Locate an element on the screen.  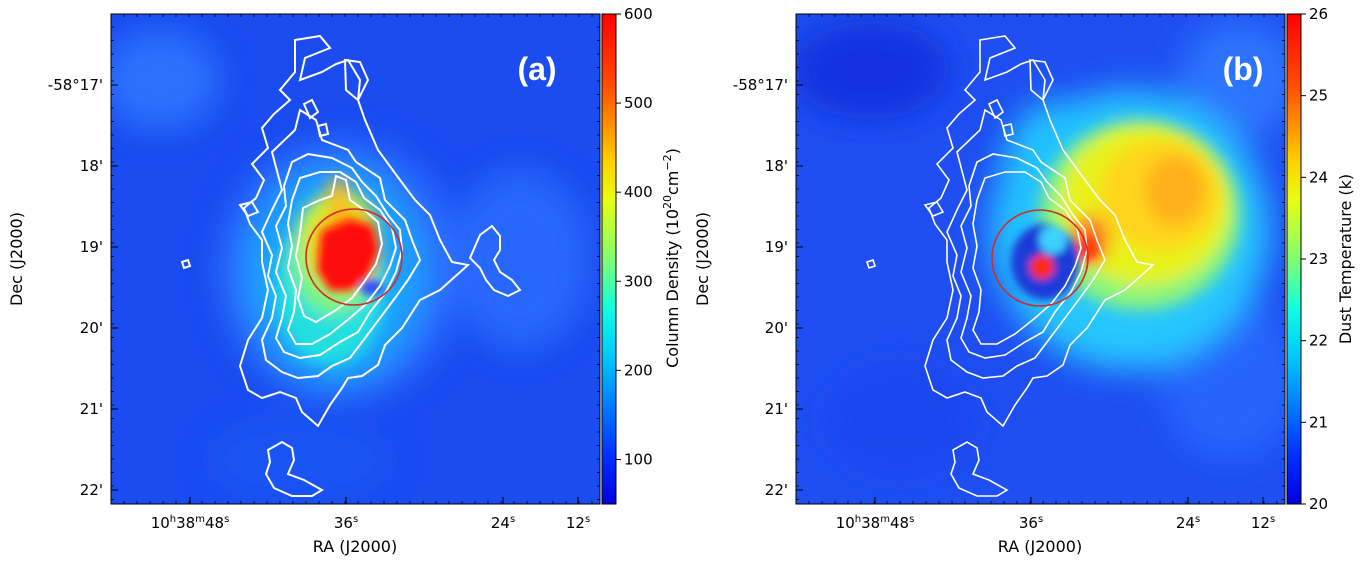
colorbar-b-ticks: 20 21 22 23 24 25 26 is located at coordinates (1314, 259).